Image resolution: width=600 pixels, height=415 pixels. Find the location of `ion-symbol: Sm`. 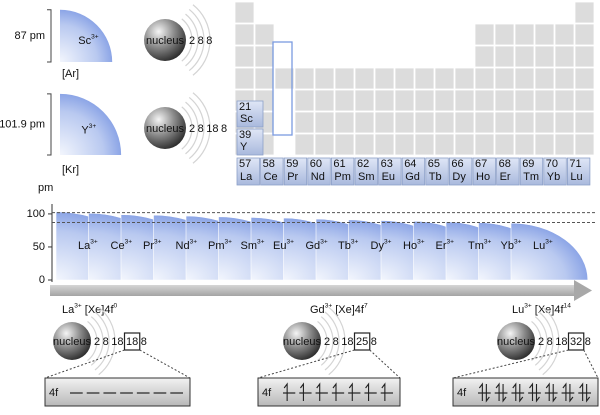

ion-symbol: Sm is located at coordinates (249, 246).